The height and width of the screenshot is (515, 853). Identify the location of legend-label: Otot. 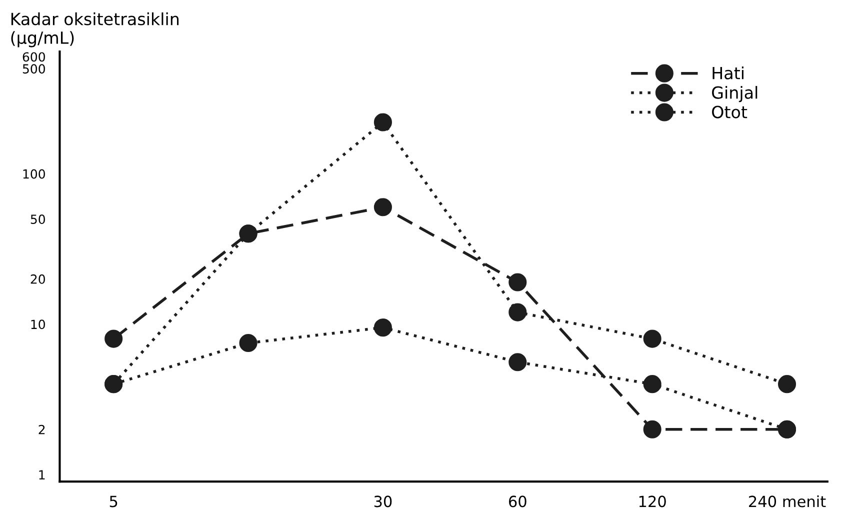
(730, 112).